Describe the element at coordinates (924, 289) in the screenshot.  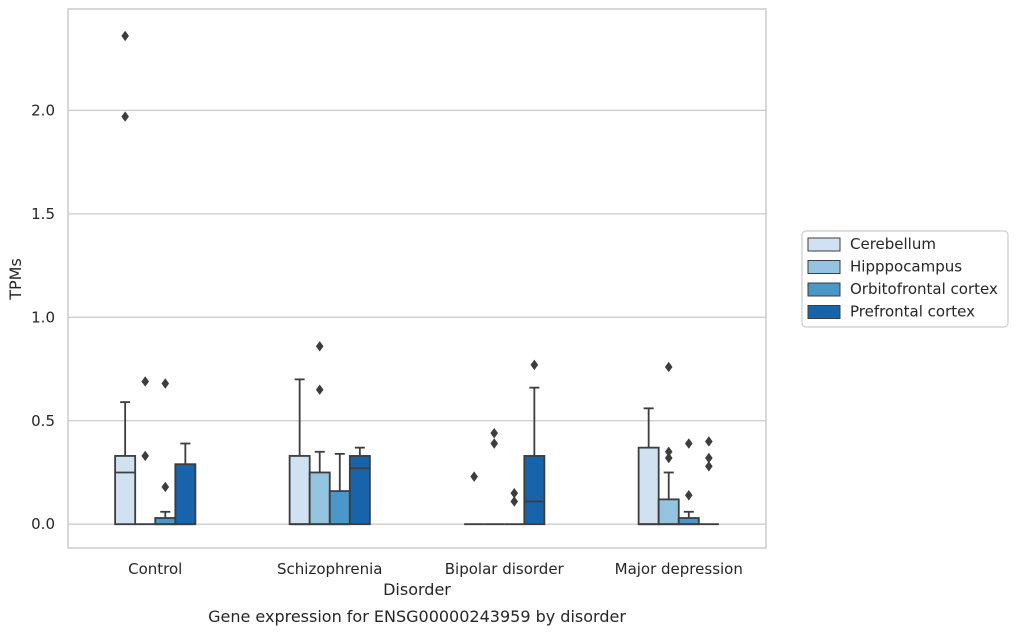
I see `legend-label: Orbitofrontal cortex` at that location.